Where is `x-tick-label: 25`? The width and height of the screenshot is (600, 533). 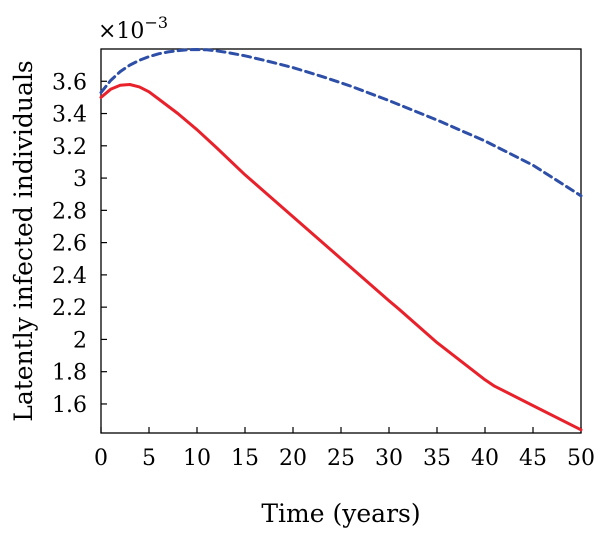 x-tick-label: 25 is located at coordinates (341, 458).